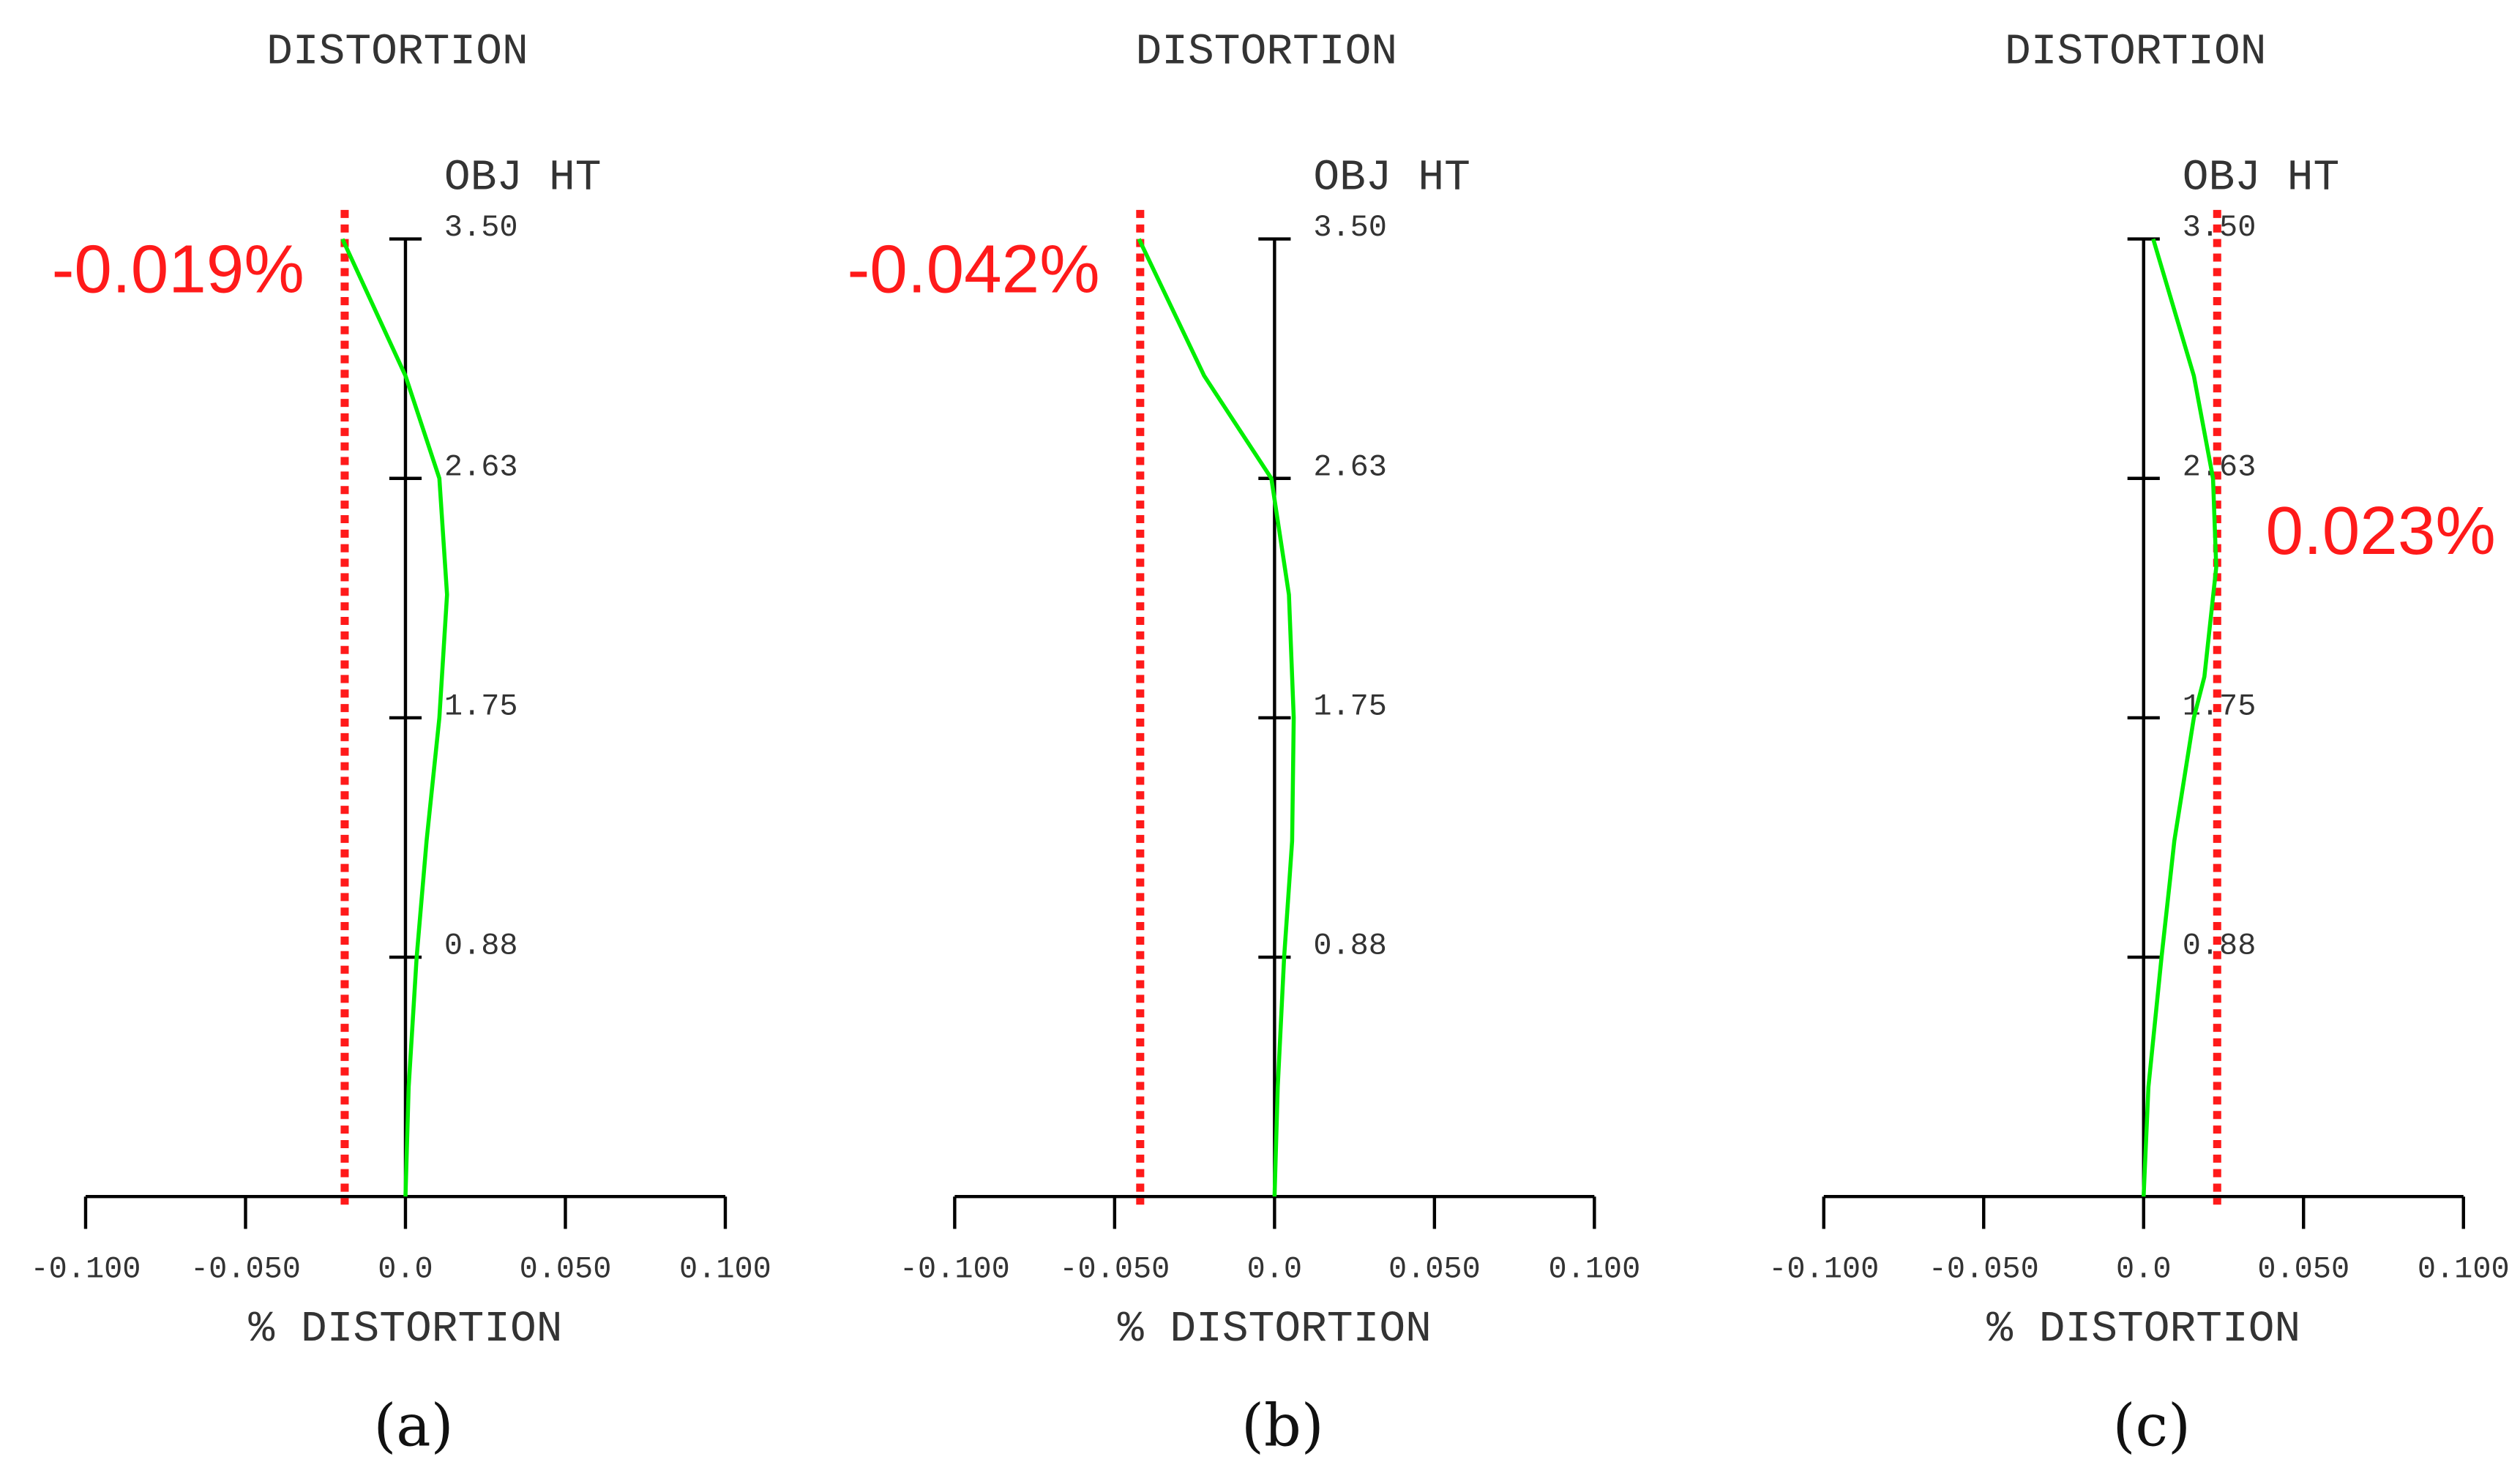  What do you see at coordinates (1283, 1426) in the screenshot?
I see `panel-caption: (b)` at bounding box center [1283, 1426].